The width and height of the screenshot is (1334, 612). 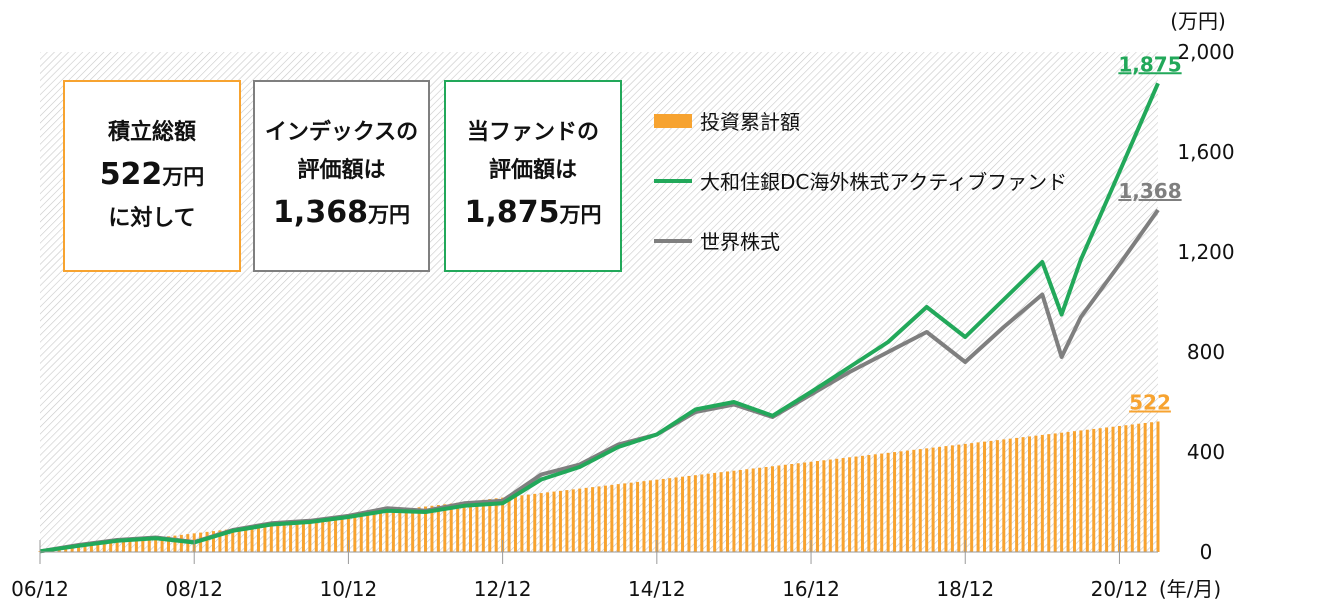 What do you see at coordinates (750, 122) in the screenshot?
I see `legend-label-cumulative: 投資累計額` at bounding box center [750, 122].